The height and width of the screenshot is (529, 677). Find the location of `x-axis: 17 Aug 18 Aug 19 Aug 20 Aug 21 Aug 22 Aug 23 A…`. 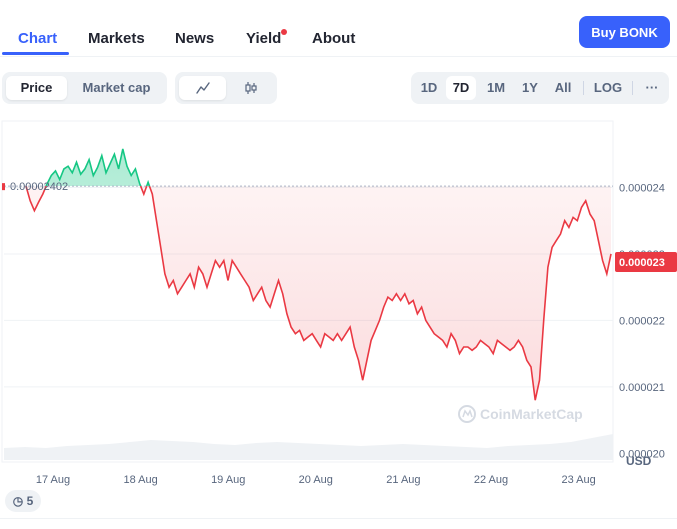

x-axis: 17 Aug 18 Aug 19 Aug 20 Aug 21 Aug 22 Aug 23 A… is located at coordinates (316, 480).